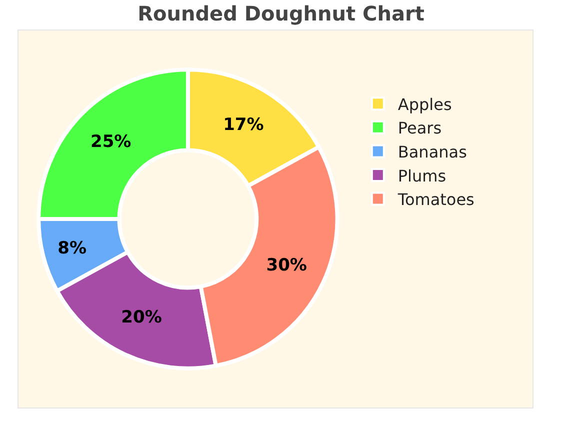  I want to click on data-label: 30%, so click(286, 265).